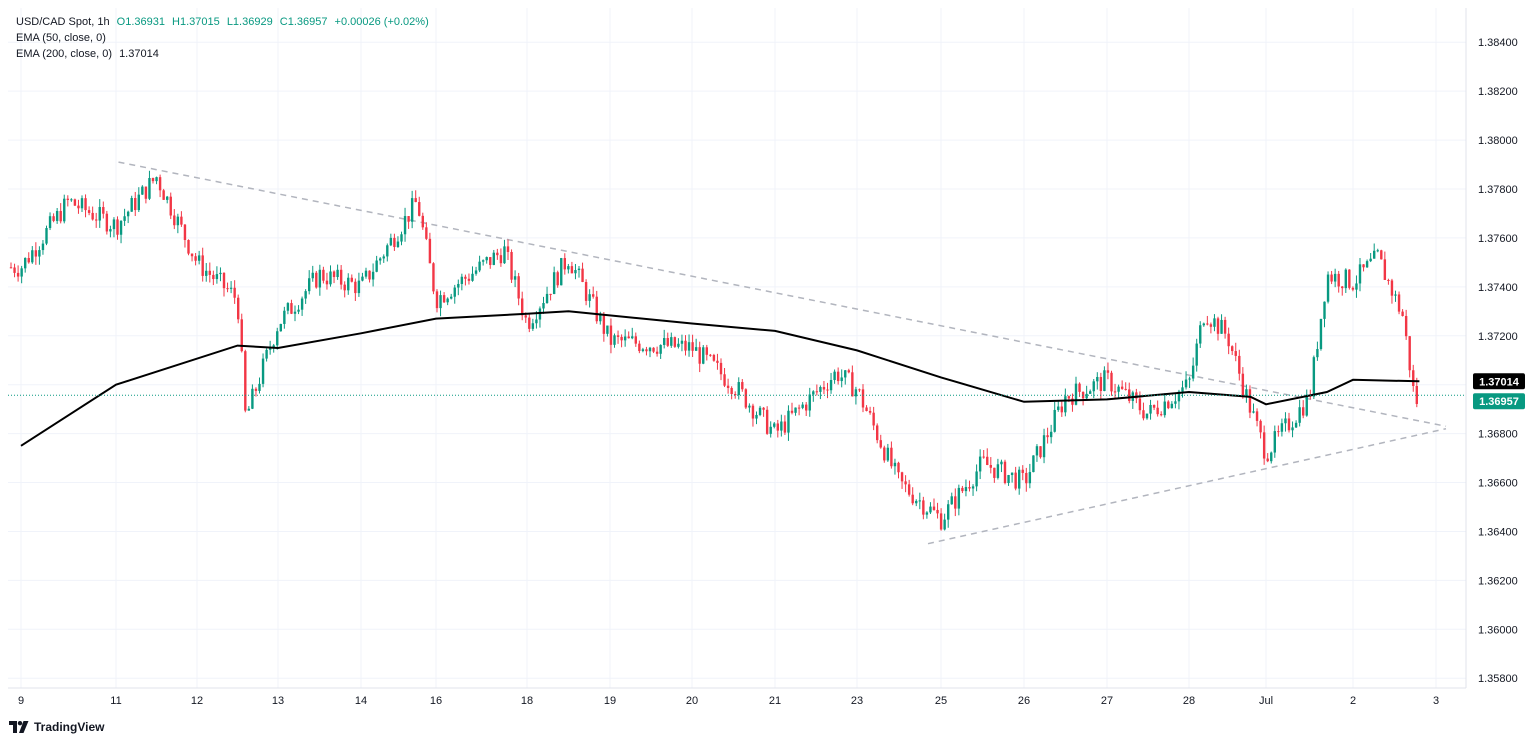  What do you see at coordinates (1498, 190) in the screenshot?
I see `y-tick-label-3: 1.37800` at bounding box center [1498, 190].